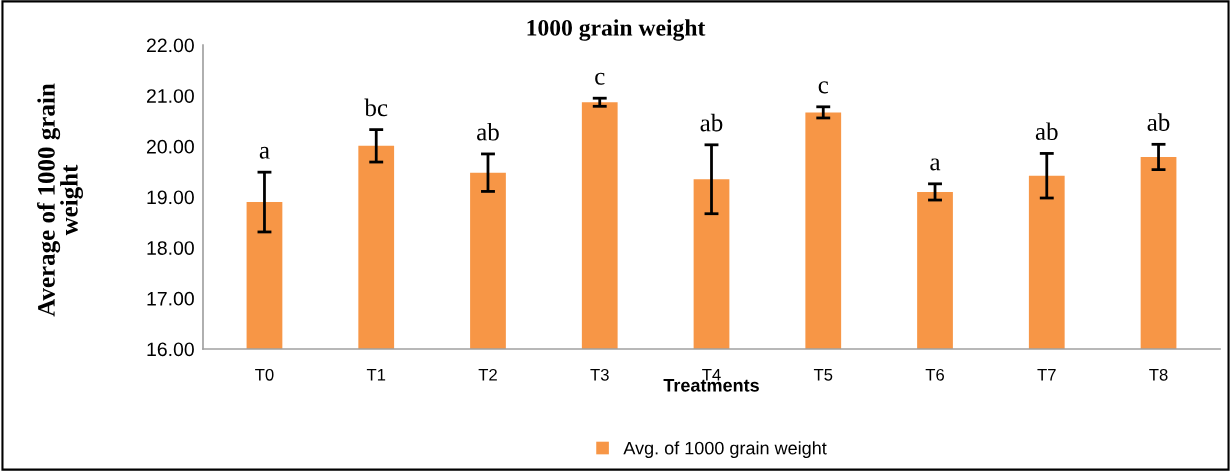 This screenshot has height=471, width=1231. Describe the element at coordinates (711, 385) in the screenshot. I see `x-axis-title: Treatments` at that location.